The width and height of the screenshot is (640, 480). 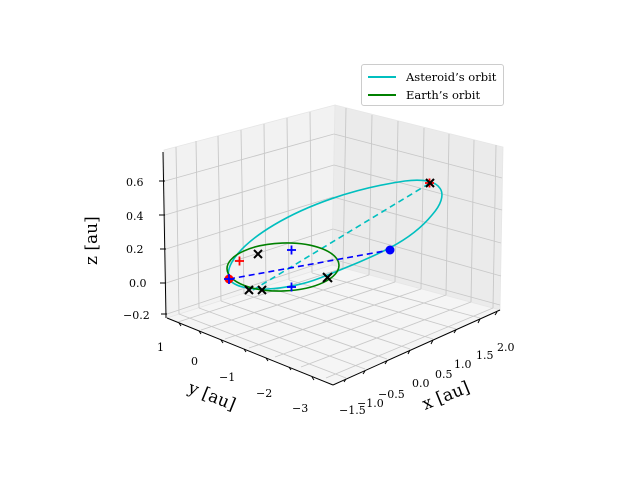 I want to click on svg-text: −1.0, so click(x=370, y=403).